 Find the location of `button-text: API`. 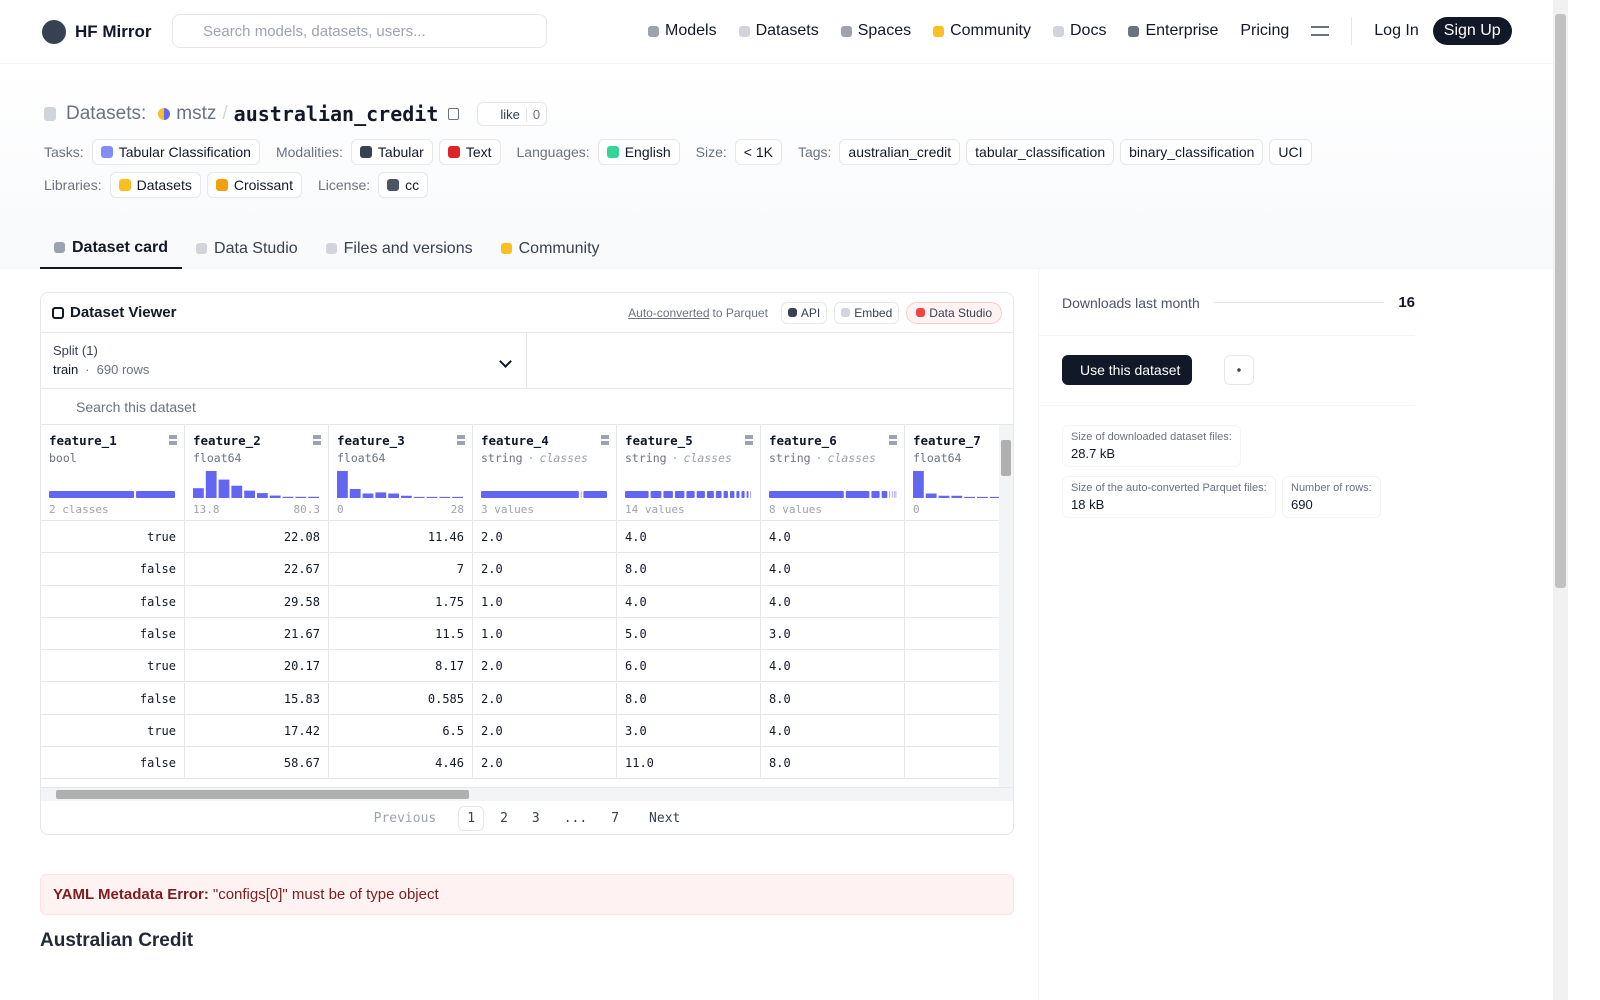

button-text: API is located at coordinates (810, 312).